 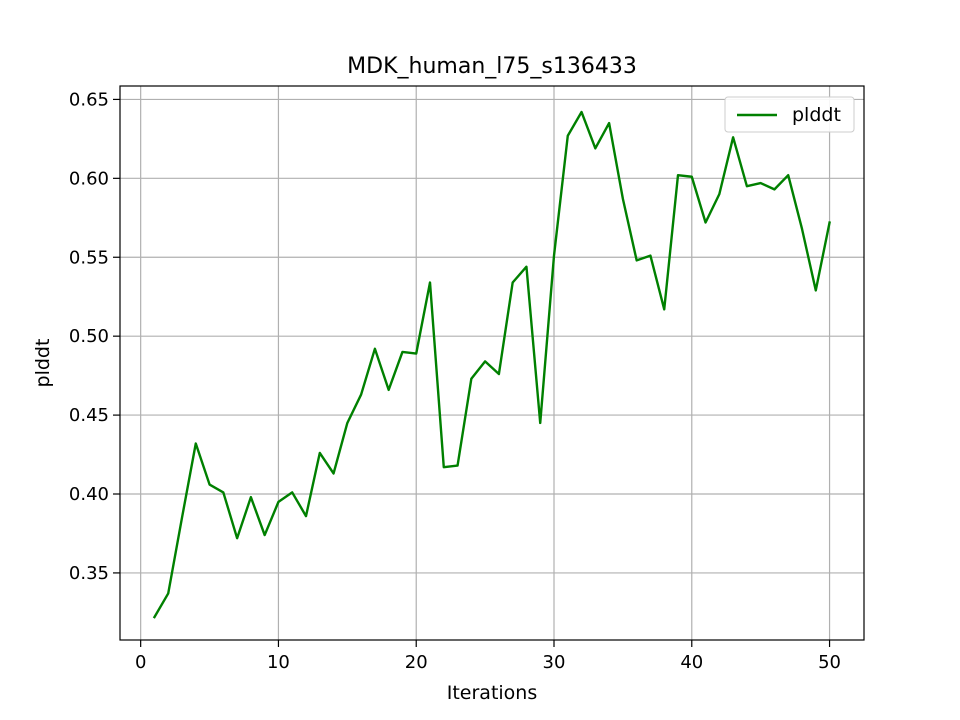 What do you see at coordinates (89, 257) in the screenshot?
I see `y-tick-label: 0.55` at bounding box center [89, 257].